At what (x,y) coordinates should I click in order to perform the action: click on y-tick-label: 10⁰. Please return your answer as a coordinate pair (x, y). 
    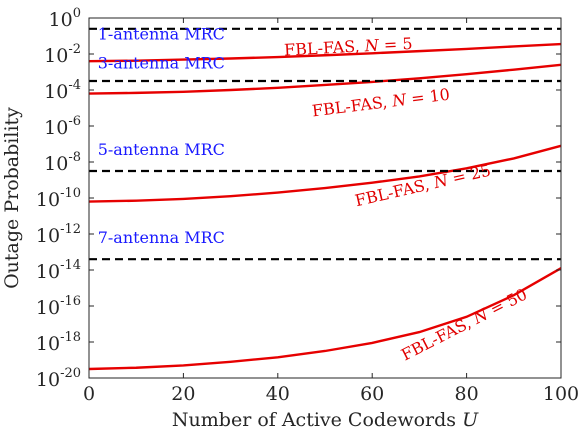
    Looking at the image, I should click on (65, 18).